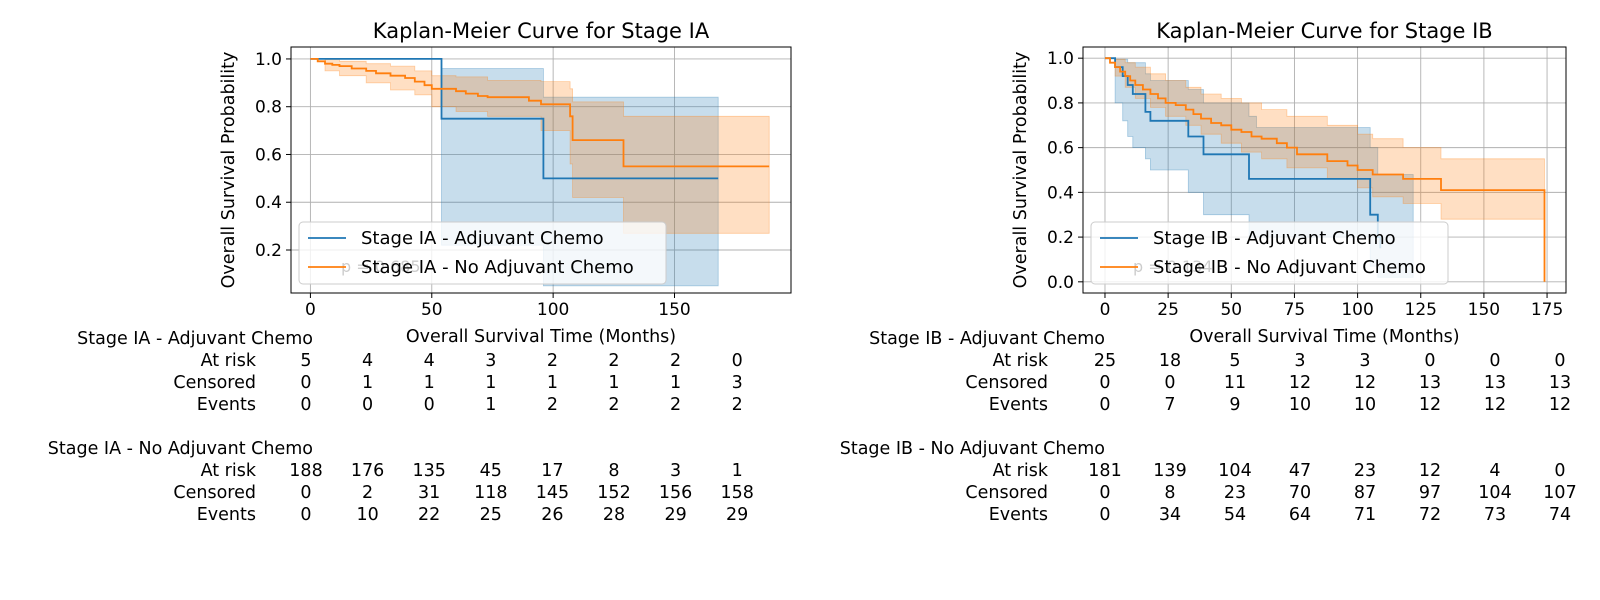 The height and width of the screenshot is (600, 1600). What do you see at coordinates (736, 493) in the screenshot?
I see `risk-table-cell: 158` at bounding box center [736, 493].